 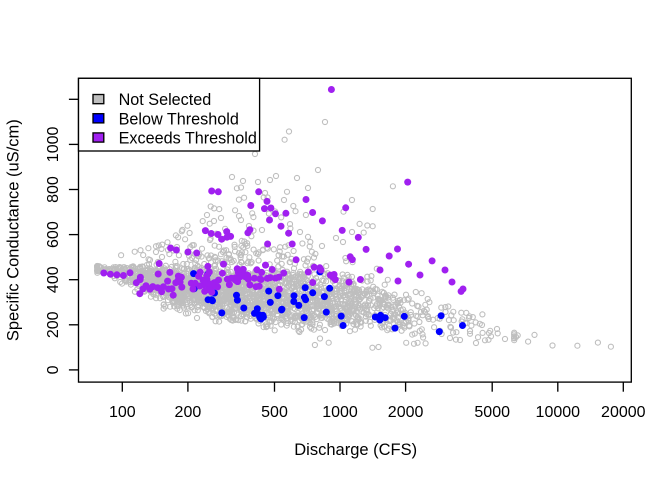 What do you see at coordinates (492, 412) in the screenshot?
I see `svg-text: 5000` at bounding box center [492, 412].